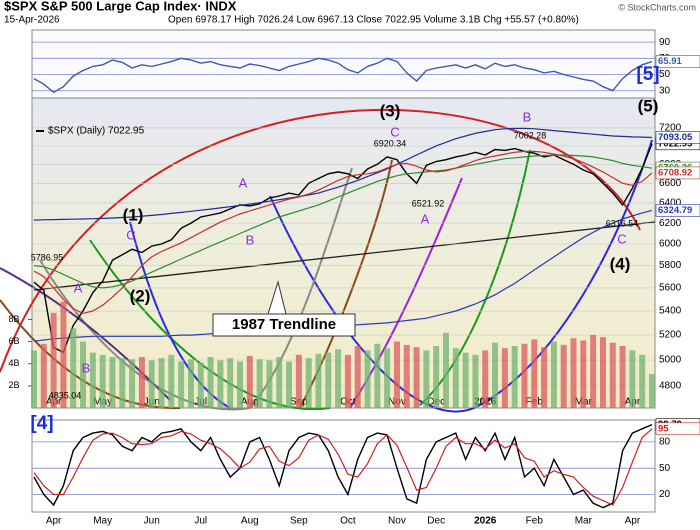 The height and width of the screenshot is (530, 700). I want to click on y-tick-label: 80, so click(665, 442).